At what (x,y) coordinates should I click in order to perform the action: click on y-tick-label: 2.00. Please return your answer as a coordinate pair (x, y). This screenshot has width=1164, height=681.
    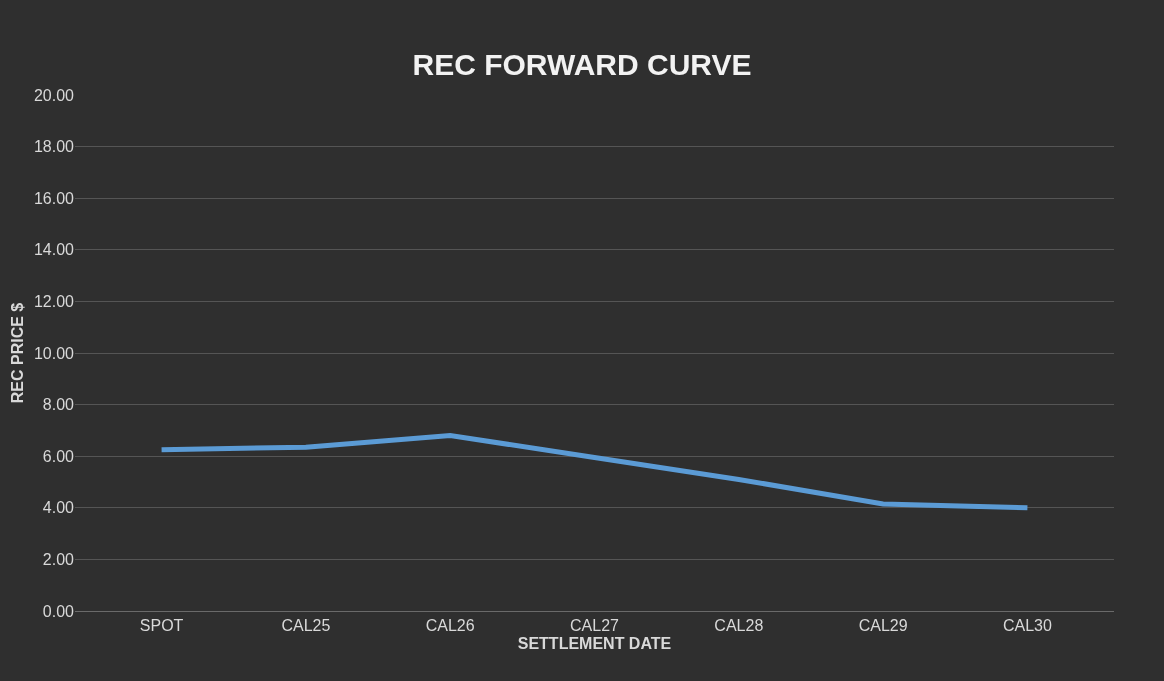
    Looking at the image, I should click on (58, 559).